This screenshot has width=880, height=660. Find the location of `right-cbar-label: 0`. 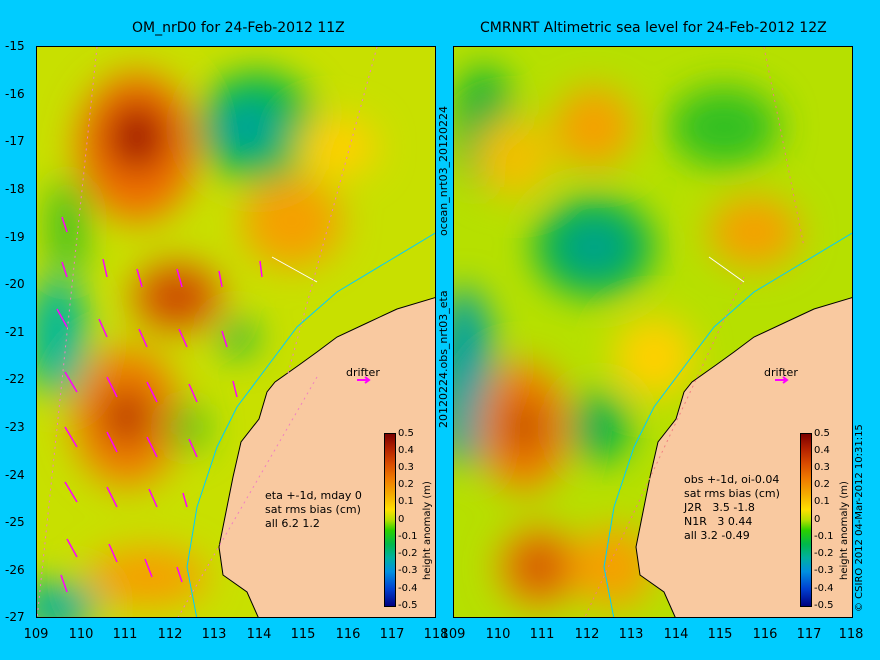

right-cbar-label: 0 is located at coordinates (817, 519).